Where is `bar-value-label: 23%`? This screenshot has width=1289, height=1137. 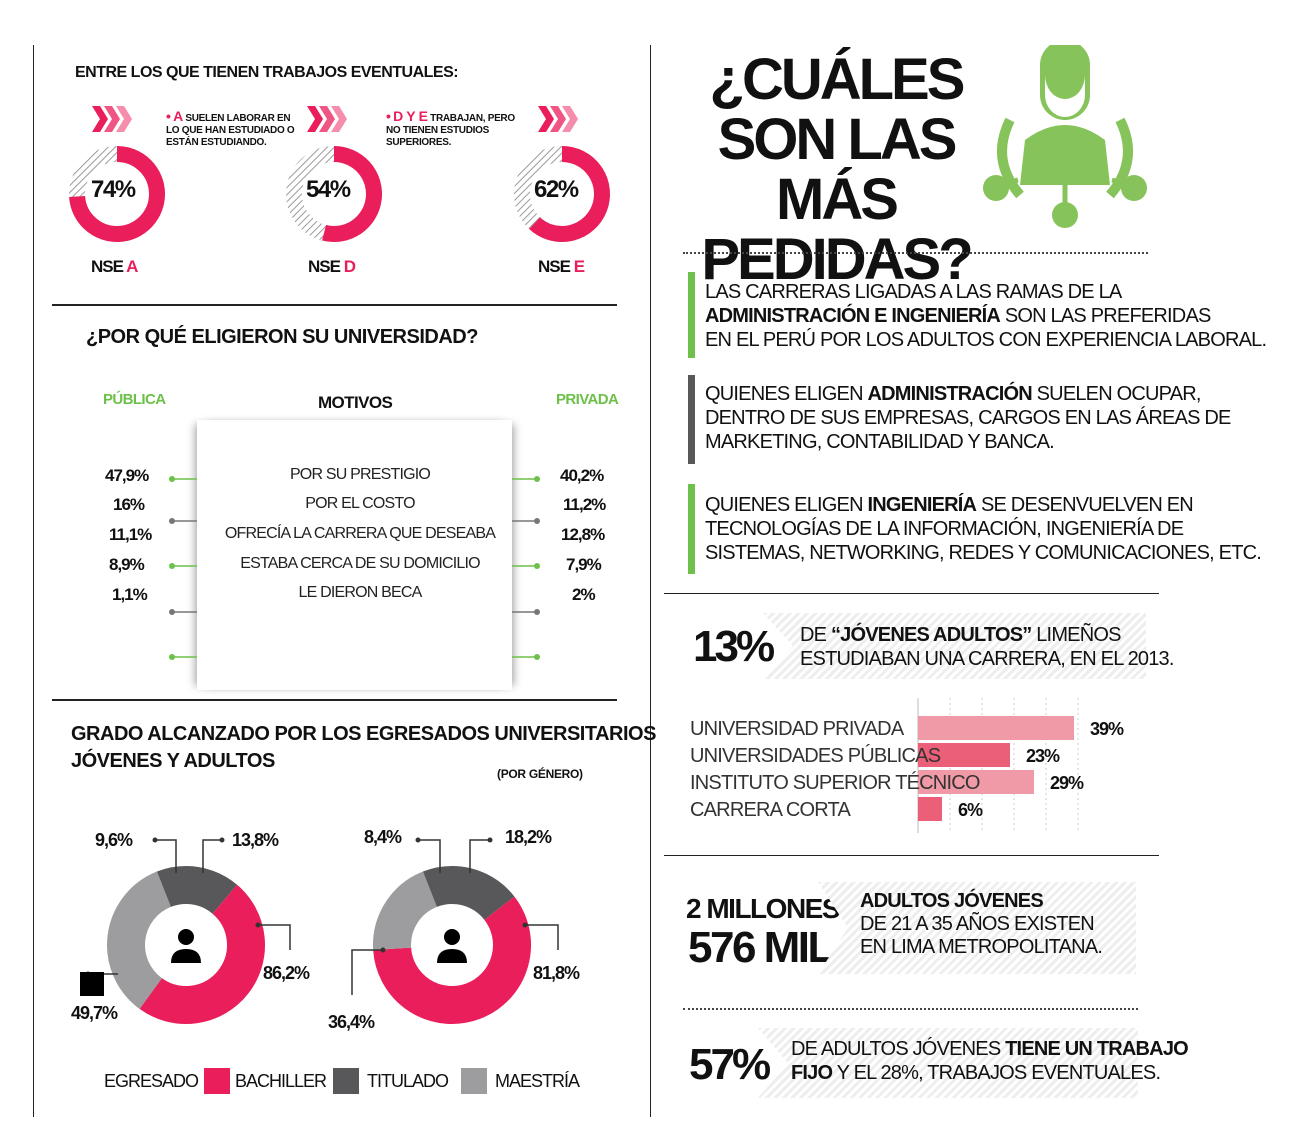 bar-value-label: 23% is located at coordinates (1043, 756).